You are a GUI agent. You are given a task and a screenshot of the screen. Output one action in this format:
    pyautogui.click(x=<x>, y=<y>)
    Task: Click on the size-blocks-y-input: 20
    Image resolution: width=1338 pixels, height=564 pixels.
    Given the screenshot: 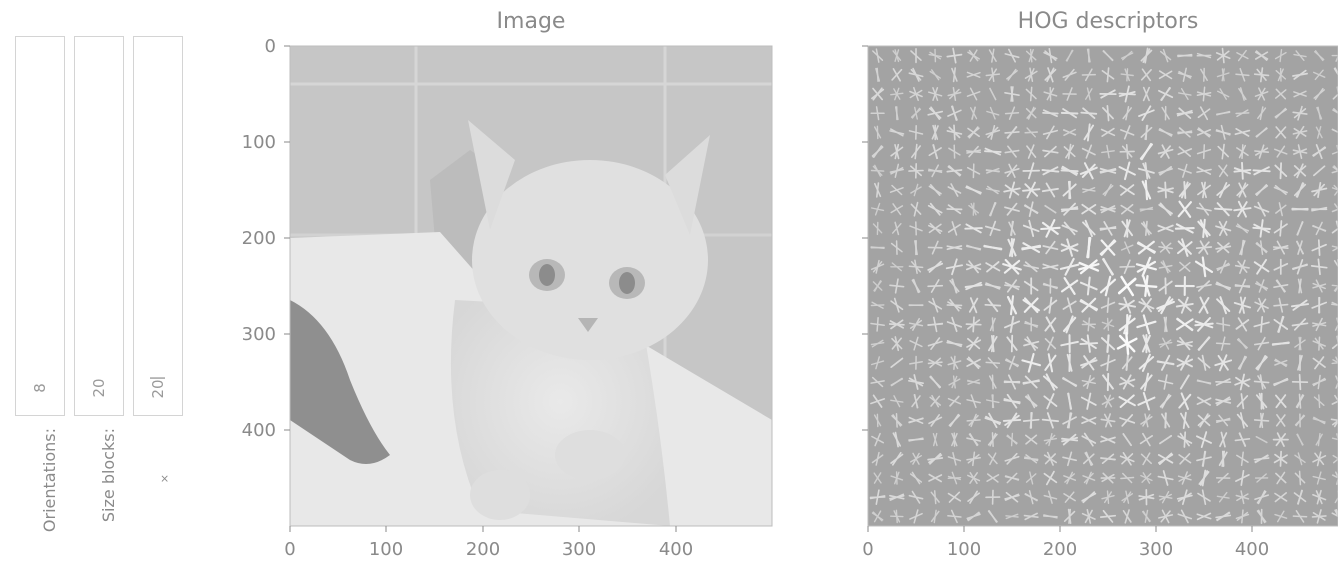 What is the action you would take?
    pyautogui.click(x=158, y=226)
    